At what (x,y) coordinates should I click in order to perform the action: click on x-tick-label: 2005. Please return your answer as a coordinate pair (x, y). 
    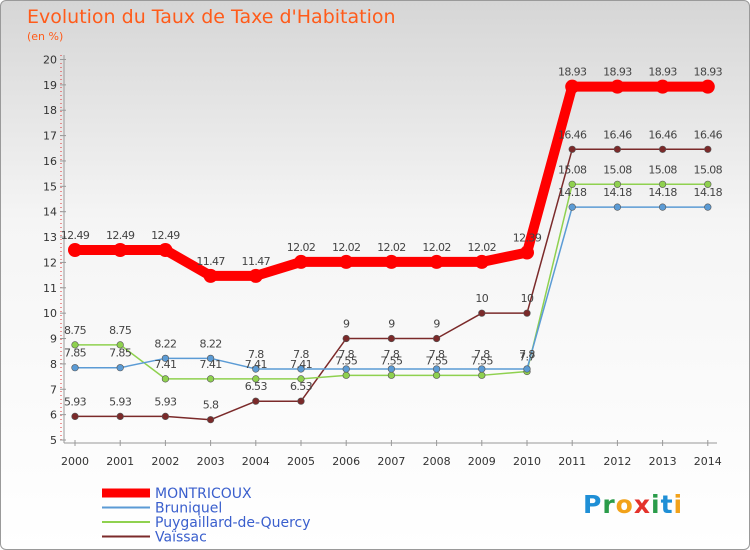
    Looking at the image, I should click on (301, 461).